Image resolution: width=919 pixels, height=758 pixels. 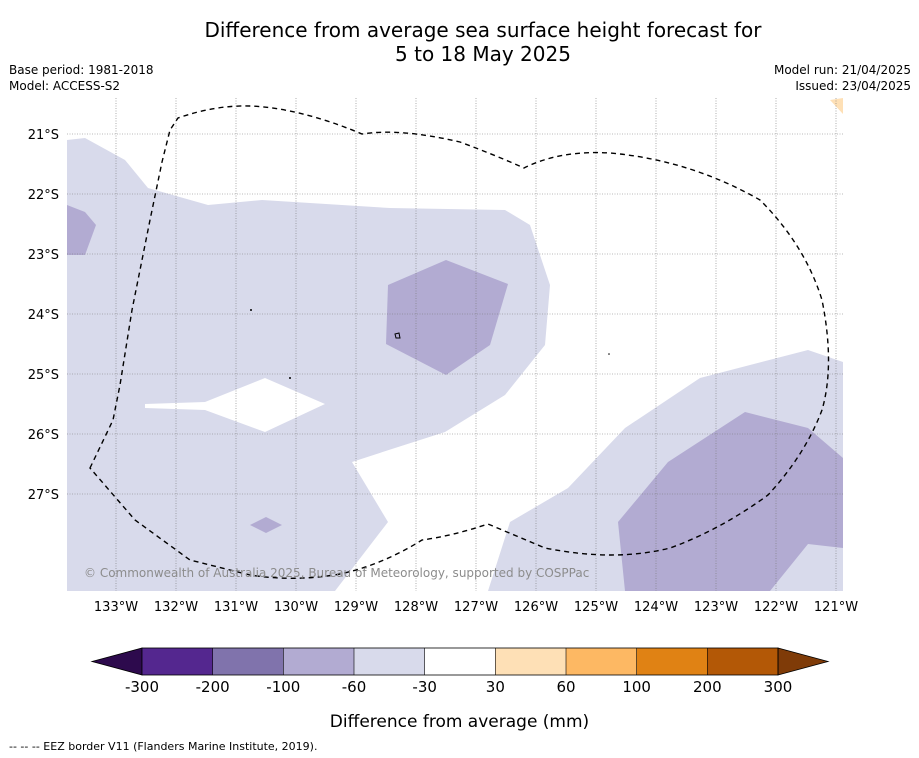 What do you see at coordinates (43, 195) in the screenshot?
I see `lat-label: 22°S` at bounding box center [43, 195].